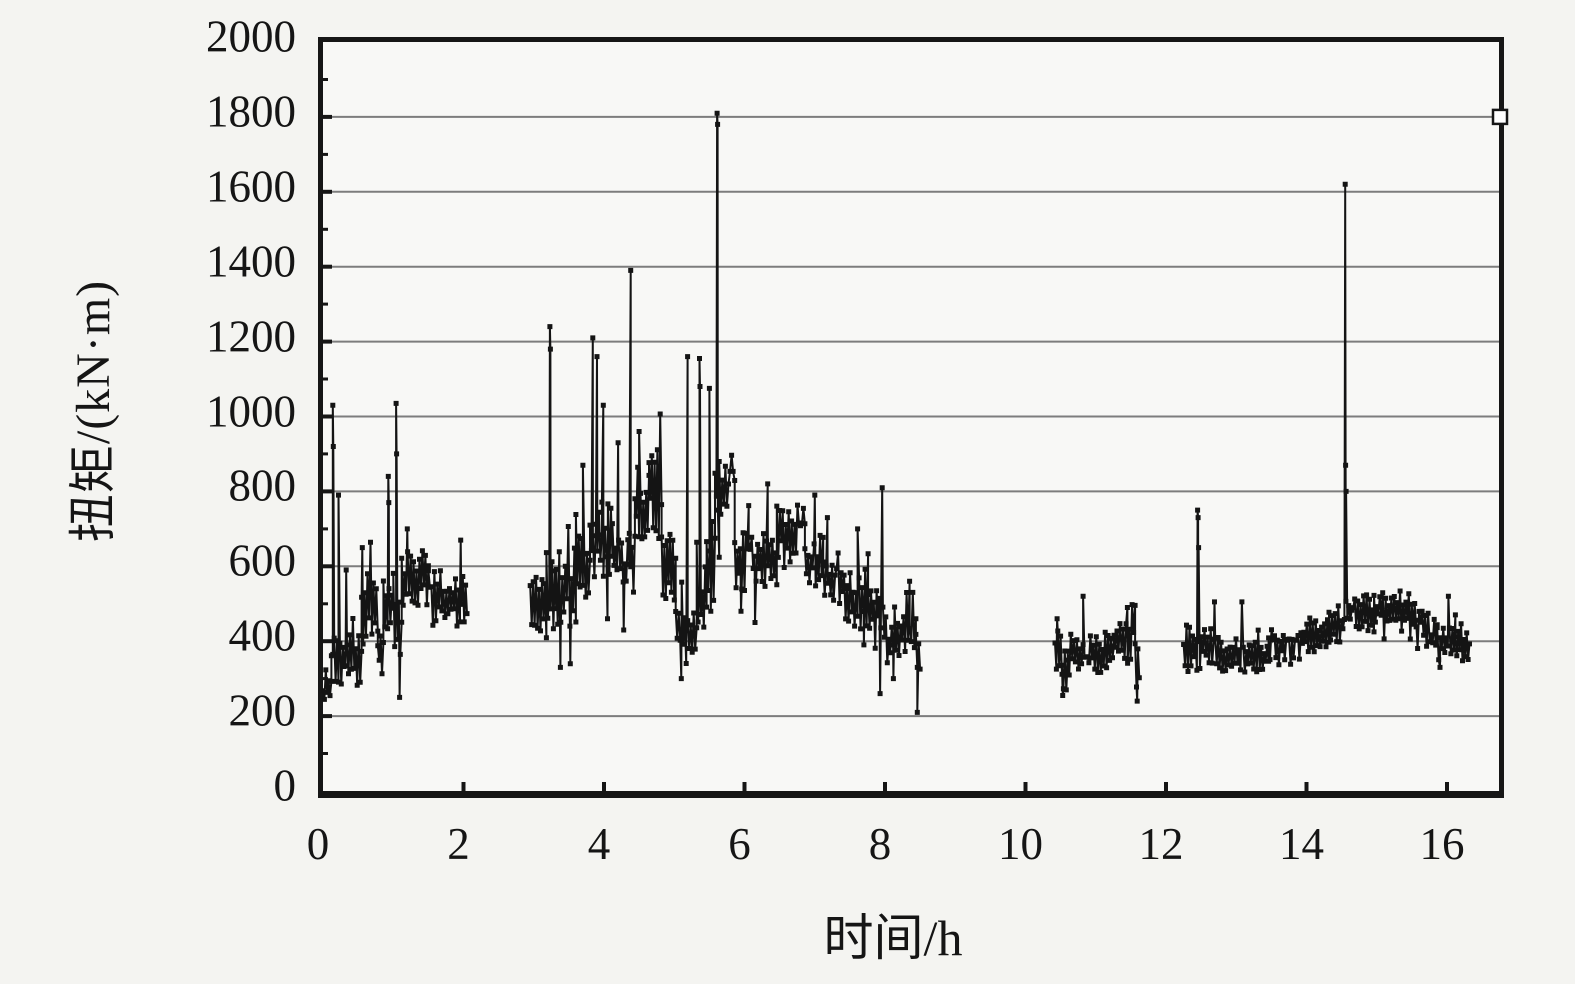 This screenshot has height=984, width=1575. I want to click on x-tick-label-12: 12, so click(1161, 844).